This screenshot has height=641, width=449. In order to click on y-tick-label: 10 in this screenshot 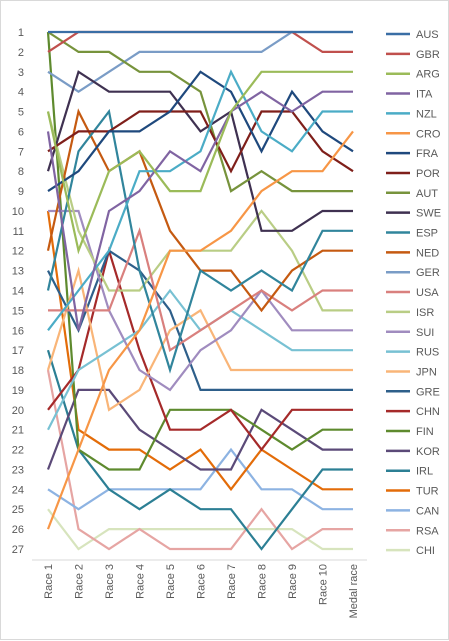, I will do `click(18, 212)`.